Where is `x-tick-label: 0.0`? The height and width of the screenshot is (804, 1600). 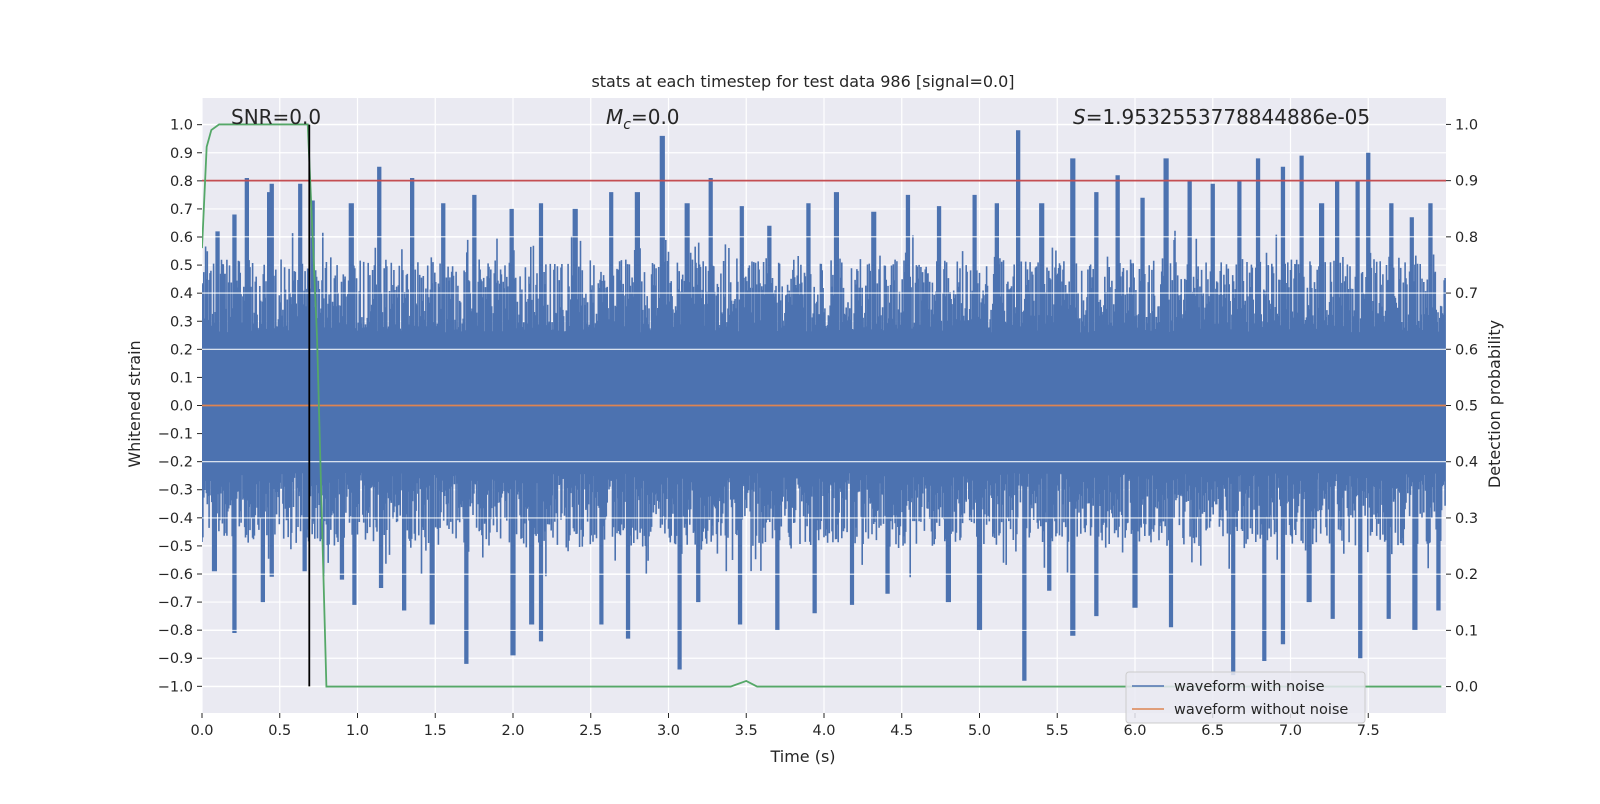 x-tick-label: 0.0 is located at coordinates (201, 731).